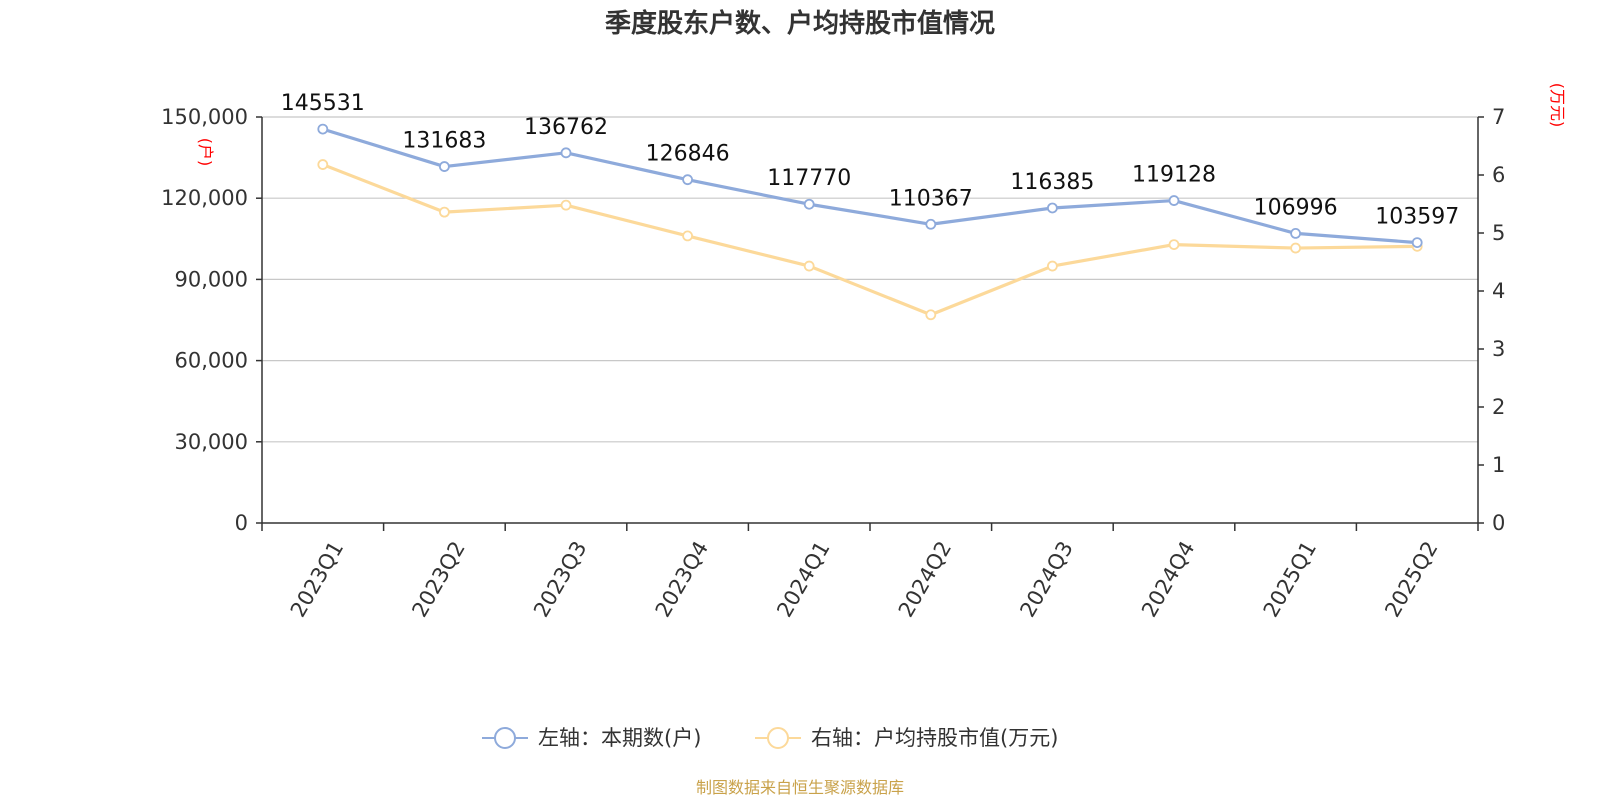 This screenshot has height=800, width=1600. Describe the element at coordinates (566, 127) in the screenshot. I see `data-label: 136762` at that location.